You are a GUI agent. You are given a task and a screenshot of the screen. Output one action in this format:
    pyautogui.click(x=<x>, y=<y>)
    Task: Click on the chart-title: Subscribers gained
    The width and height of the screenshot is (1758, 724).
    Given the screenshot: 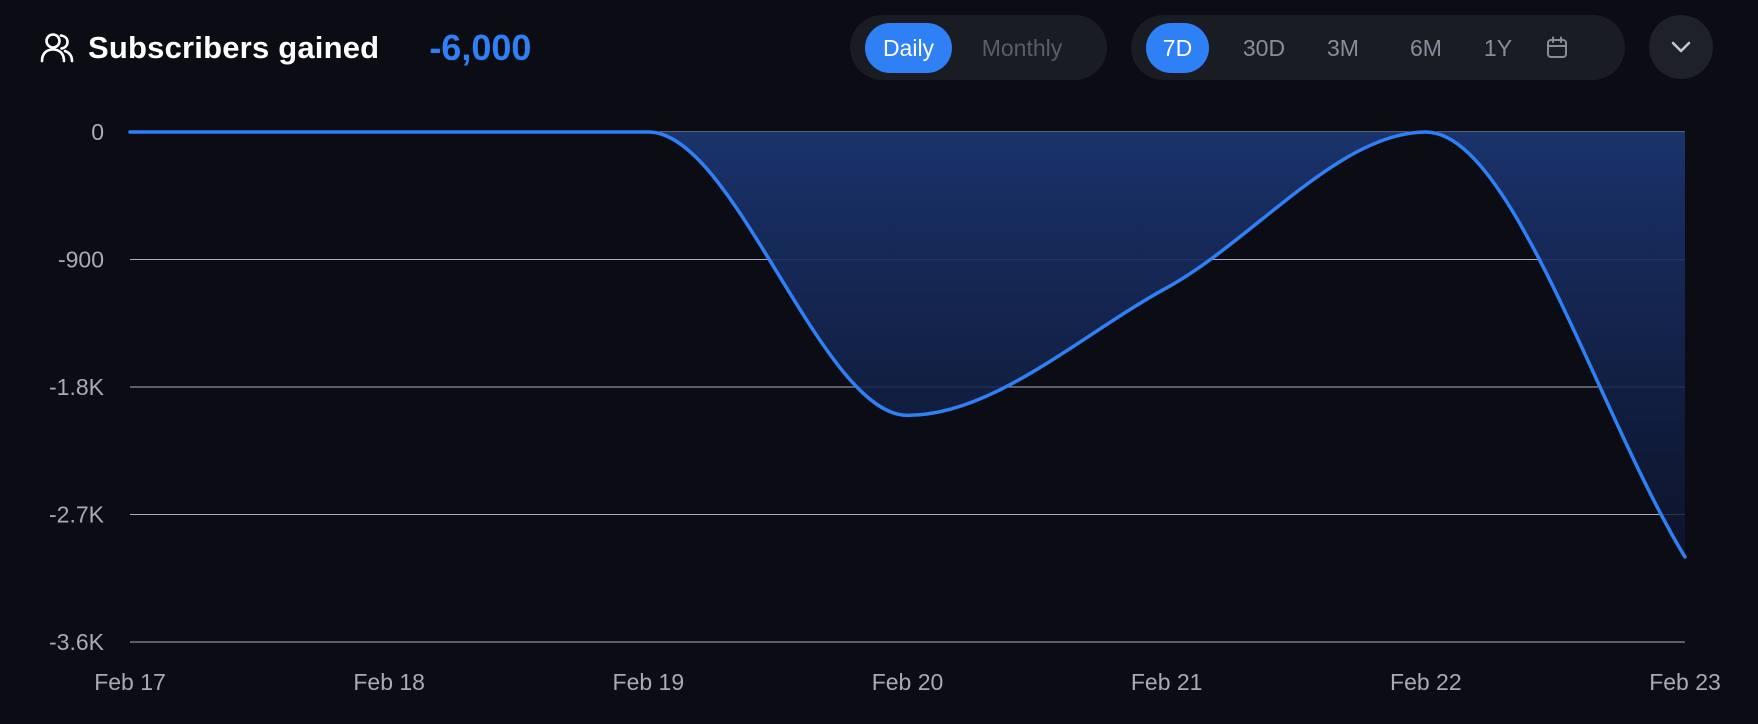 What is the action you would take?
    pyautogui.click(x=234, y=47)
    